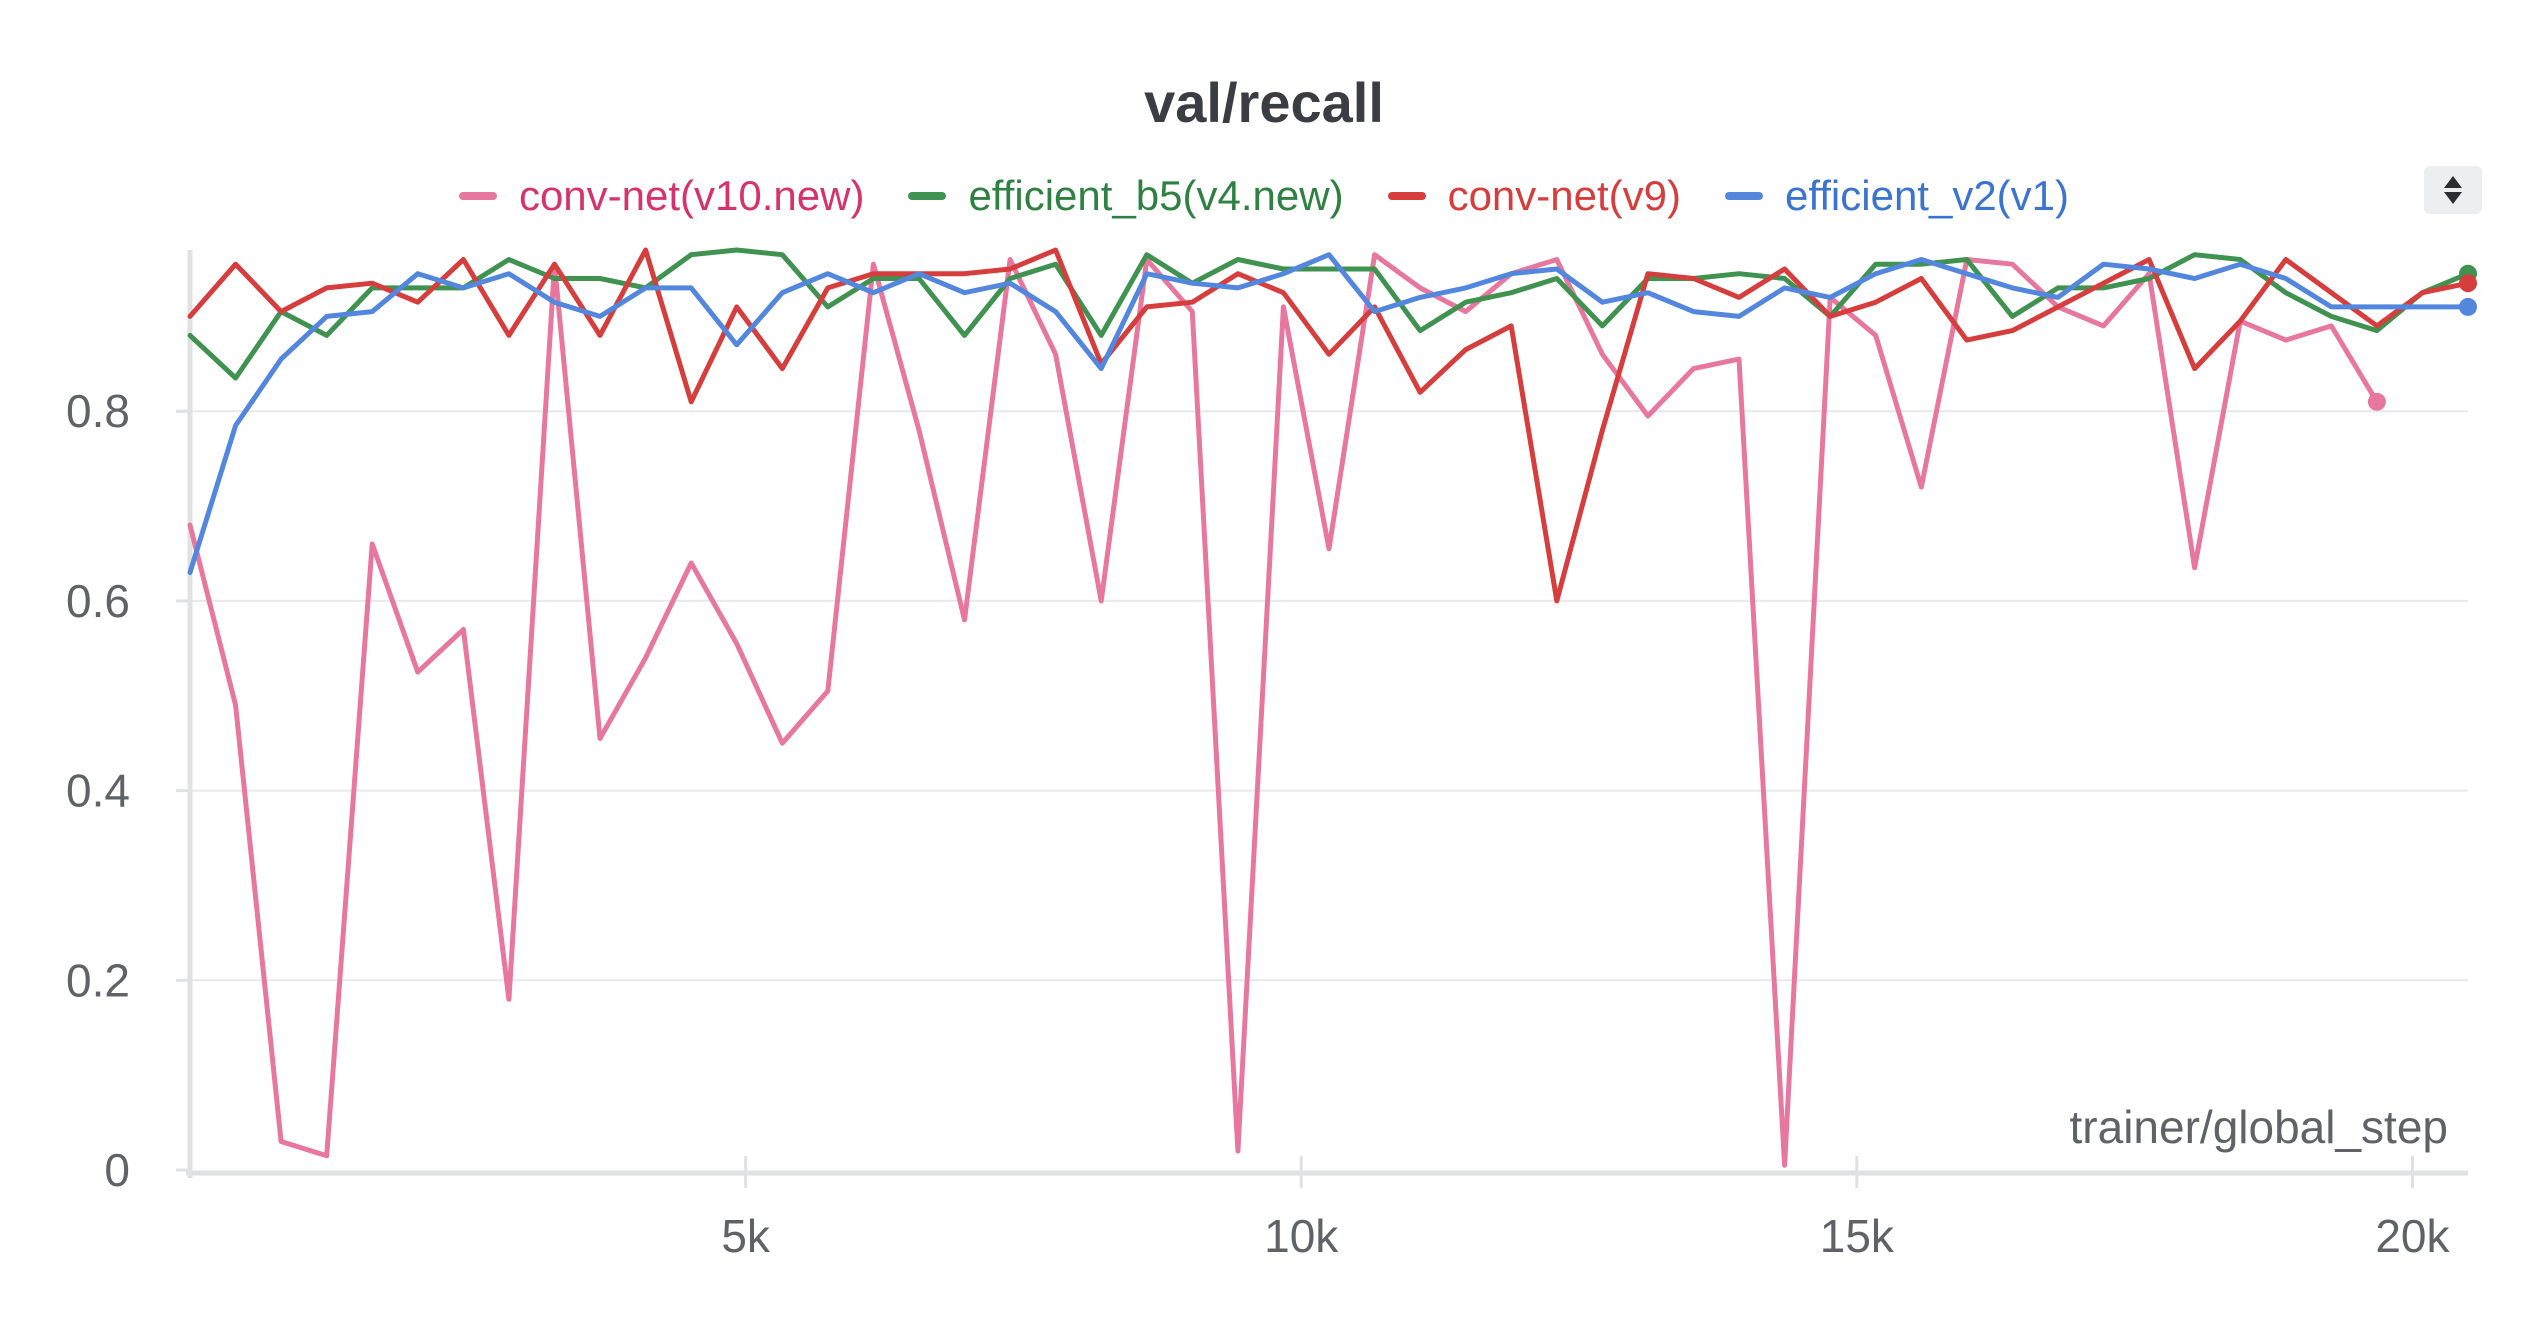 This screenshot has height=1328, width=2528. What do you see at coordinates (1156, 195) in the screenshot?
I see `legend-label: efficient_b5(v4.new)` at bounding box center [1156, 195].